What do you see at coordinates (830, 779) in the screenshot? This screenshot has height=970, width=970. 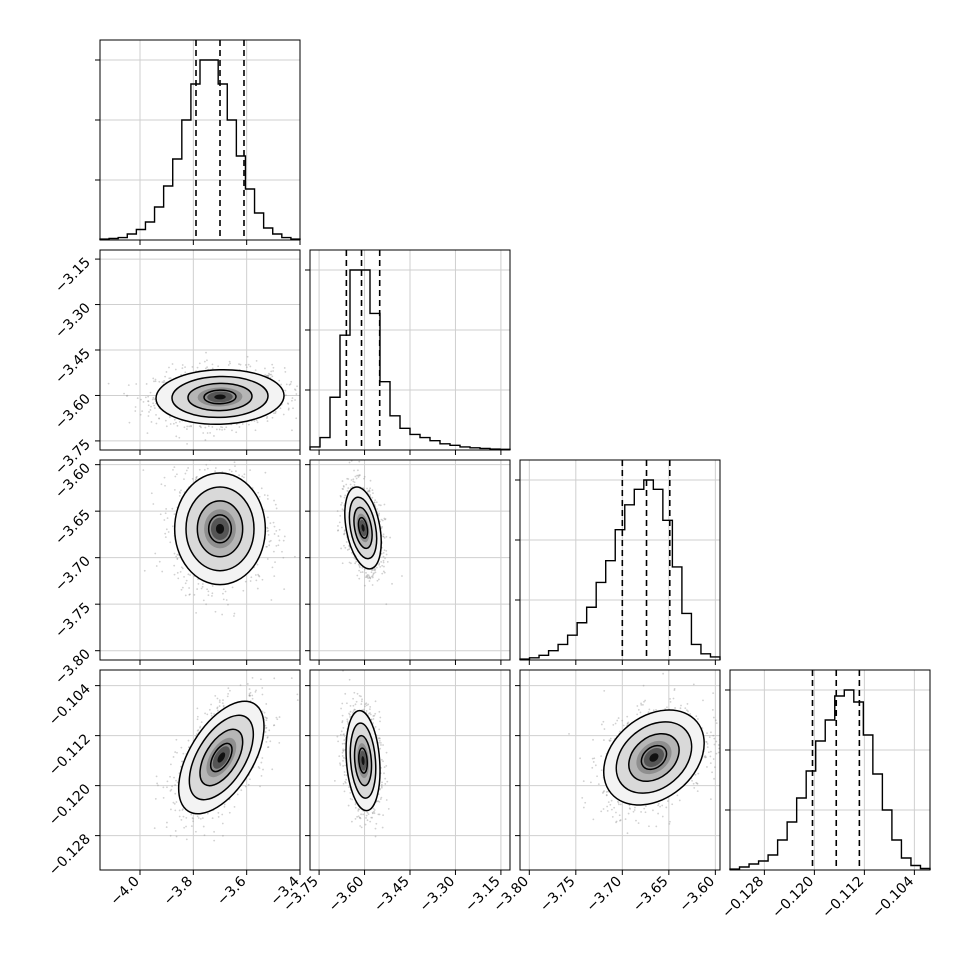 I see `histogram-step` at bounding box center [830, 779].